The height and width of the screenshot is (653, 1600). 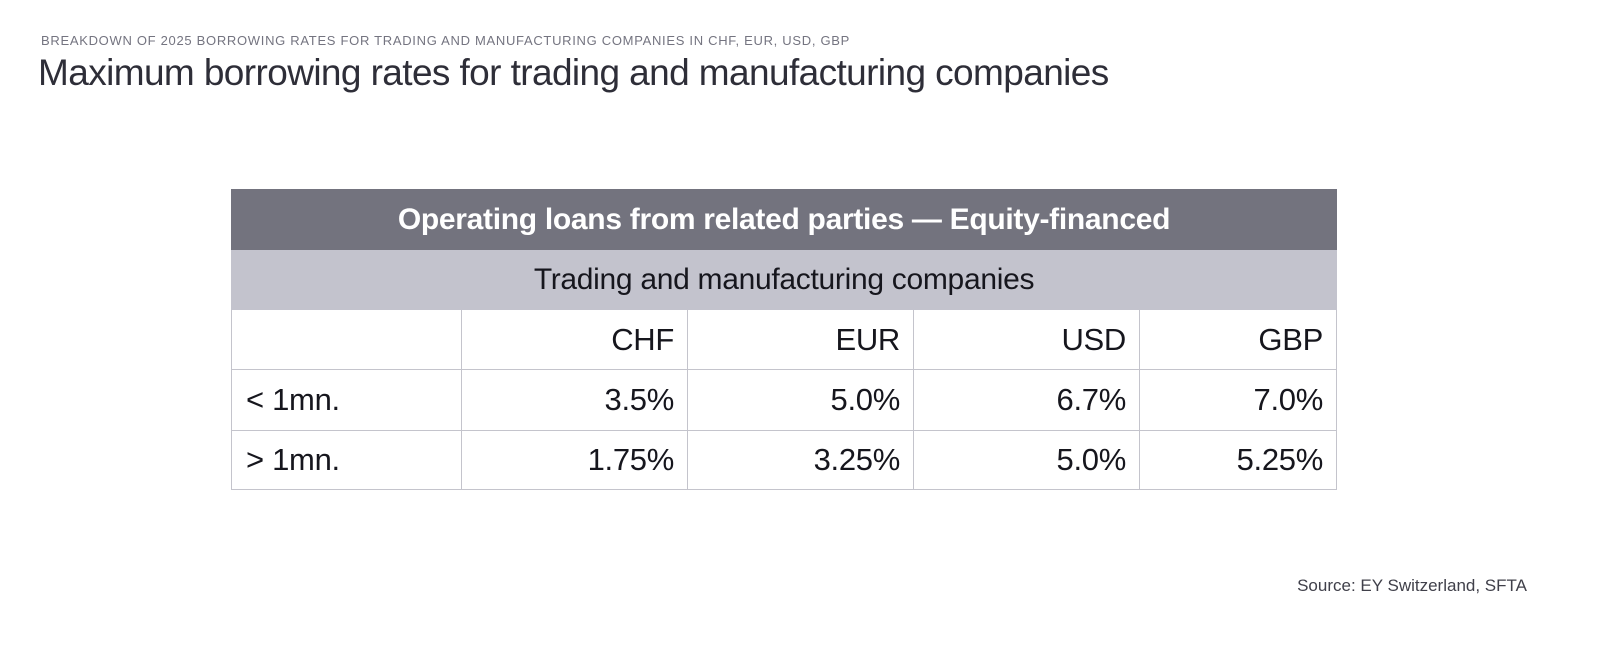 I want to click on rate-under-1mn-eur: 5.0%, so click(x=801, y=399).